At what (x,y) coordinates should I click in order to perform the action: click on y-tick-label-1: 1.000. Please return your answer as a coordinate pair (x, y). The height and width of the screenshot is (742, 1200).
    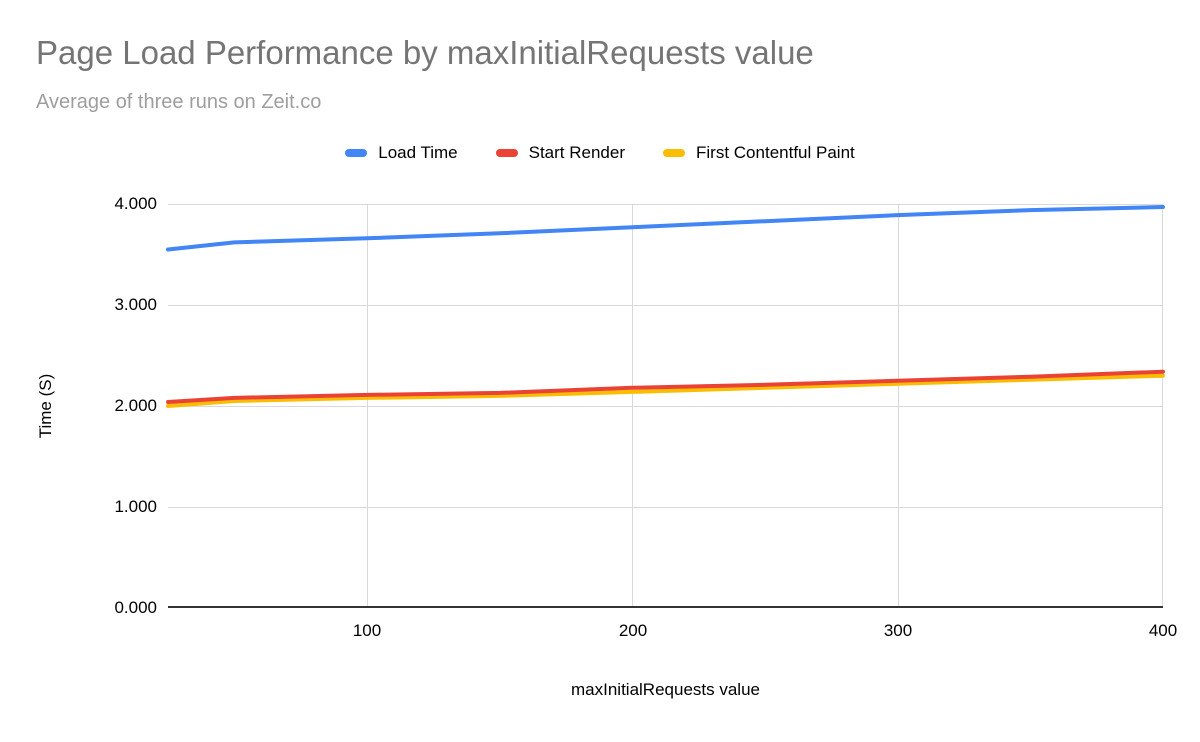
    Looking at the image, I should click on (135, 506).